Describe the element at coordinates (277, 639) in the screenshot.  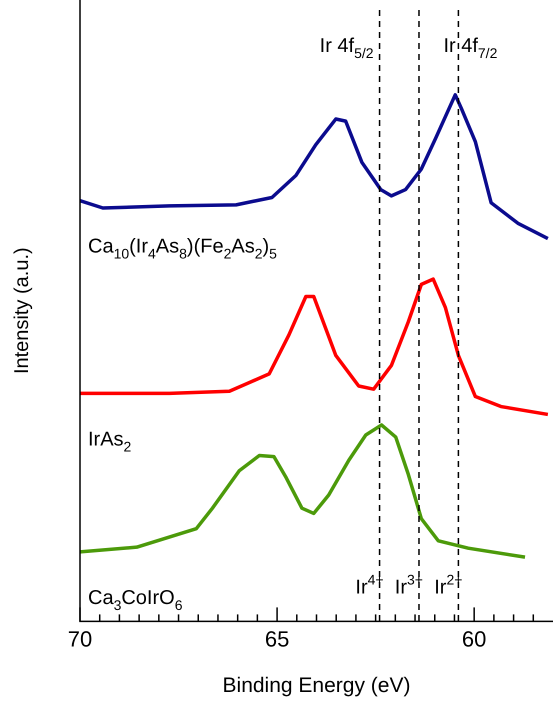
I see `x-tick-label: 65` at that location.